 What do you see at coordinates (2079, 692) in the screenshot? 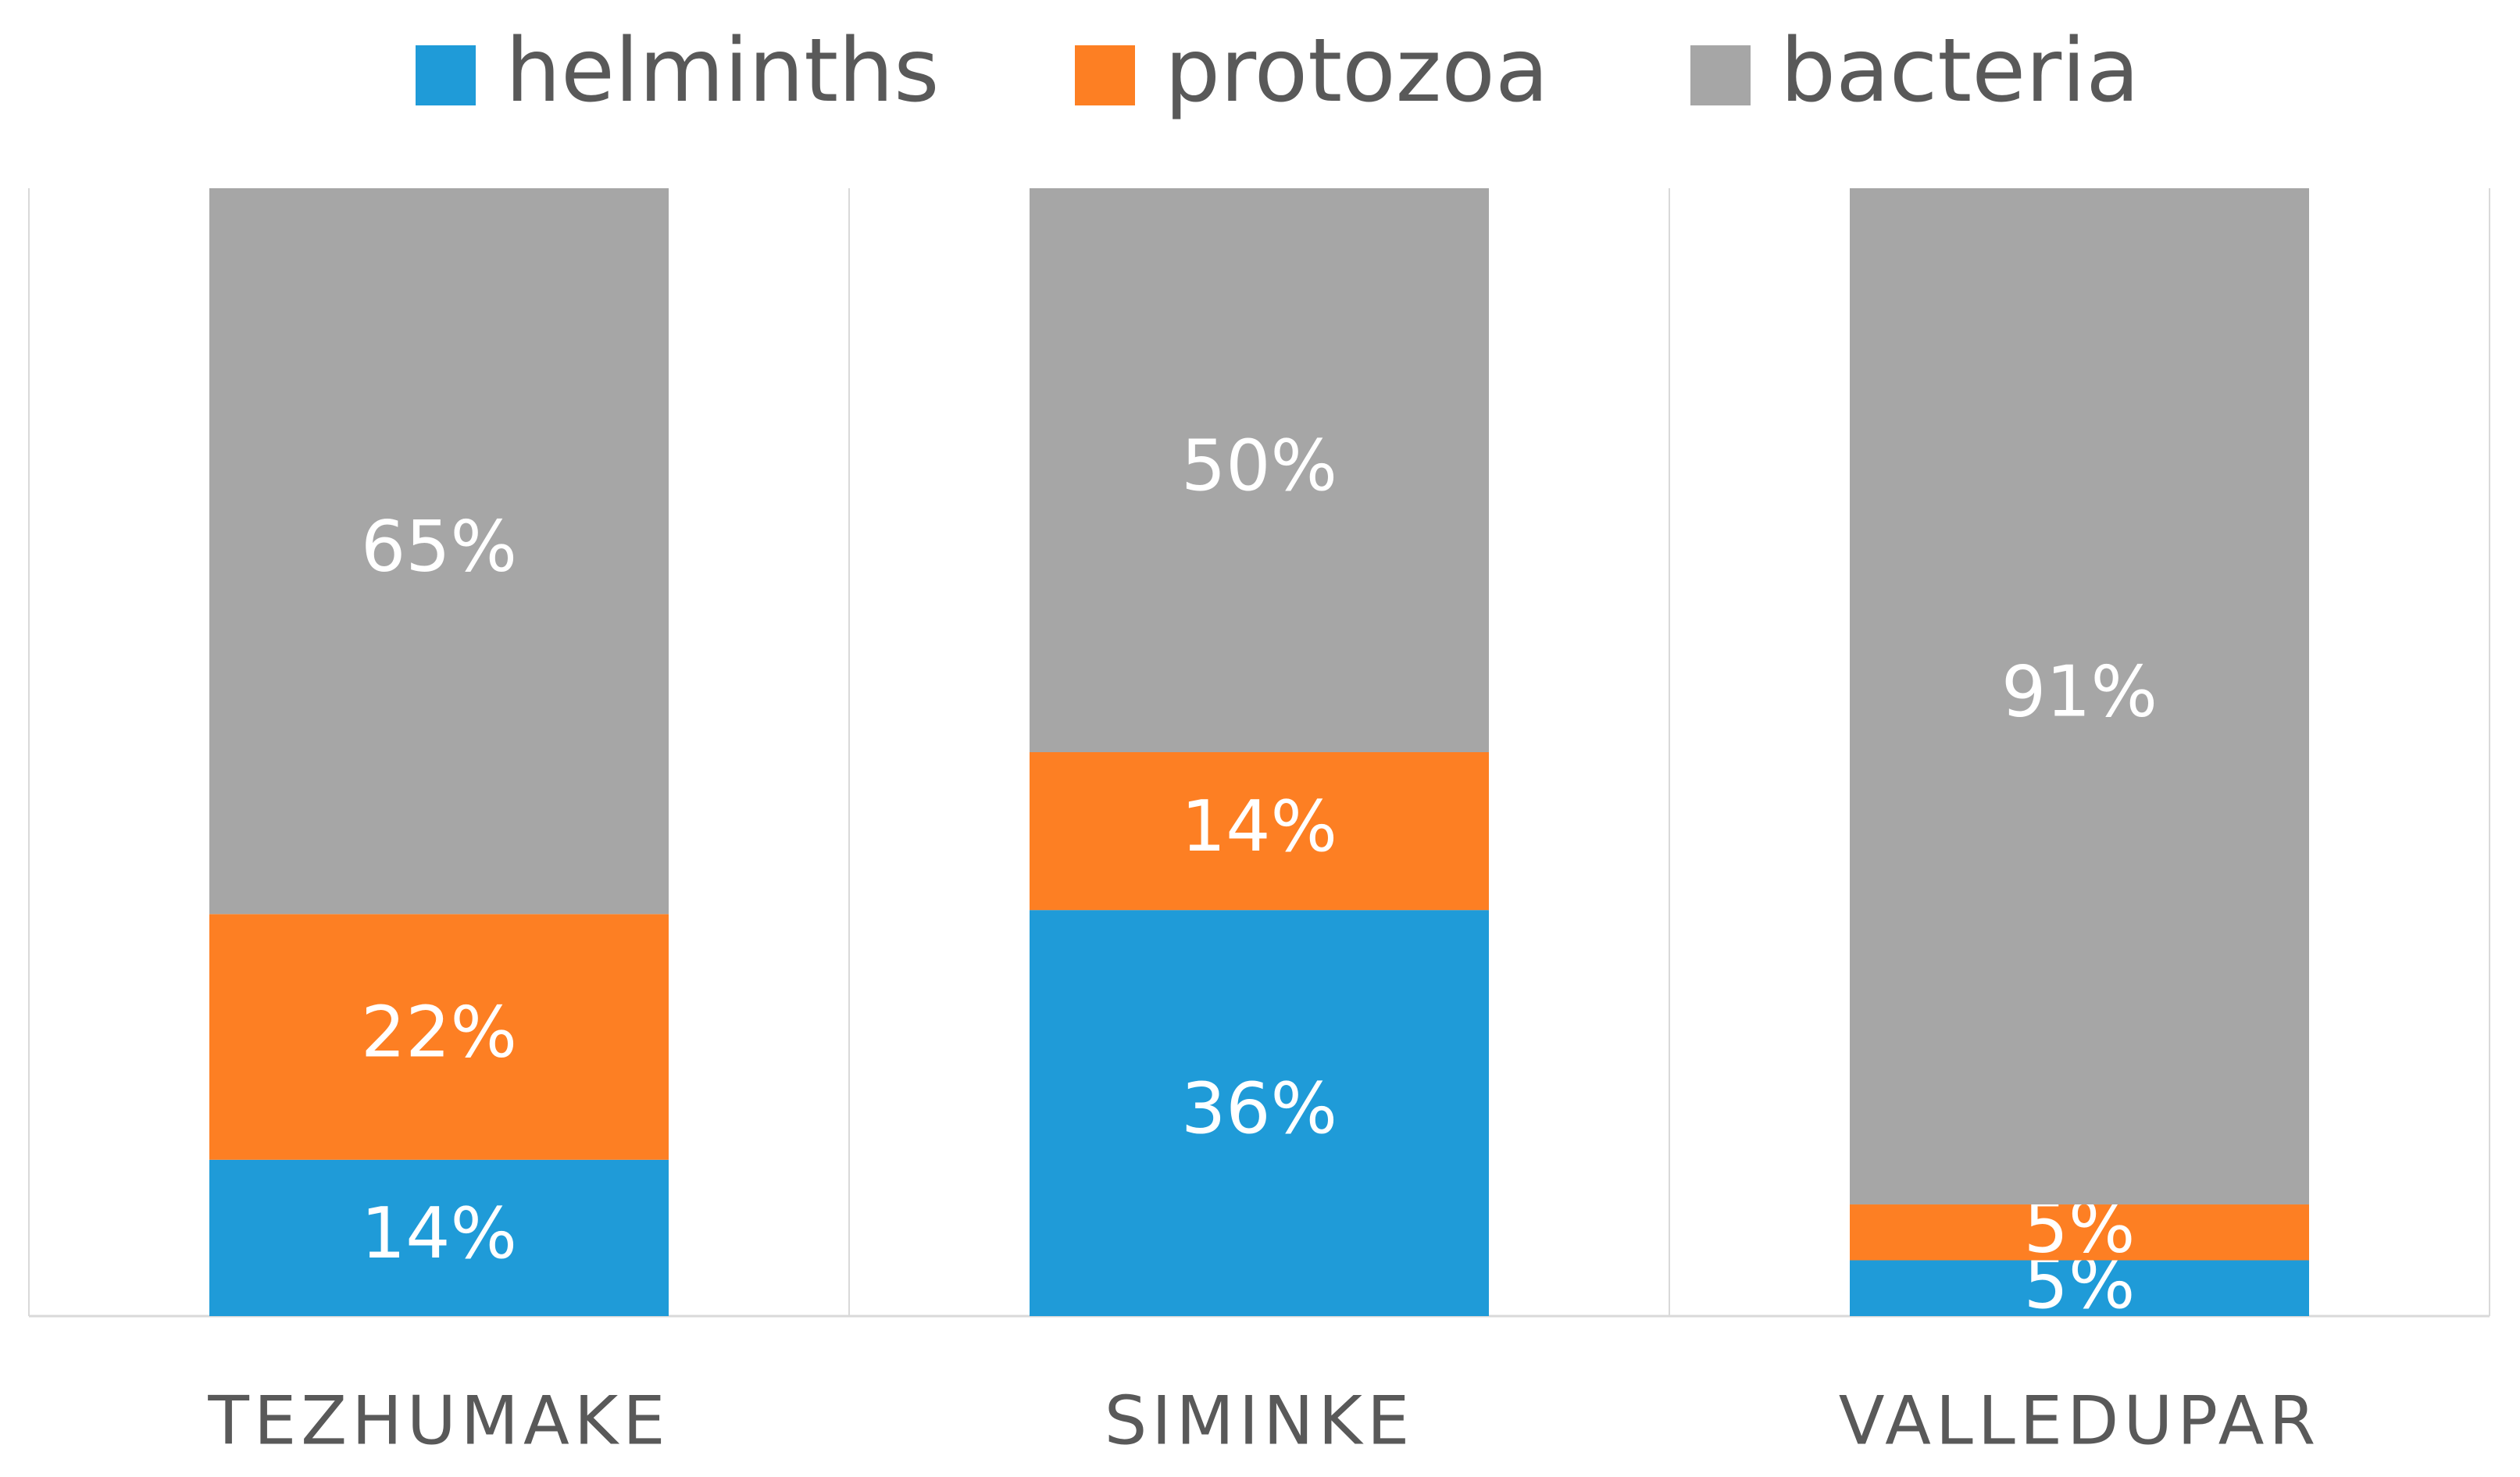
I see `data-label: 91%` at bounding box center [2079, 692].